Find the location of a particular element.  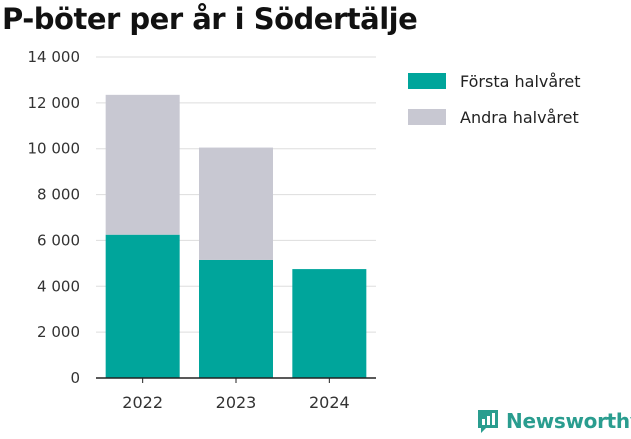

y-tick-label: 4 000 is located at coordinates (58, 286).